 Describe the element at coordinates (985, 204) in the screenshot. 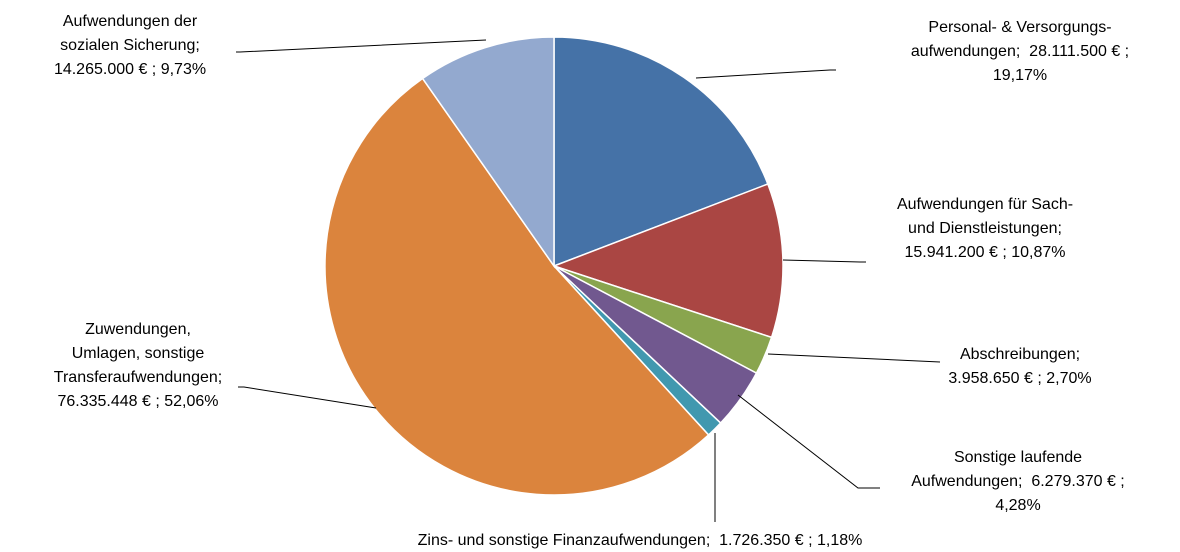

I see `data-label: Aufwendungen für Sach-` at that location.